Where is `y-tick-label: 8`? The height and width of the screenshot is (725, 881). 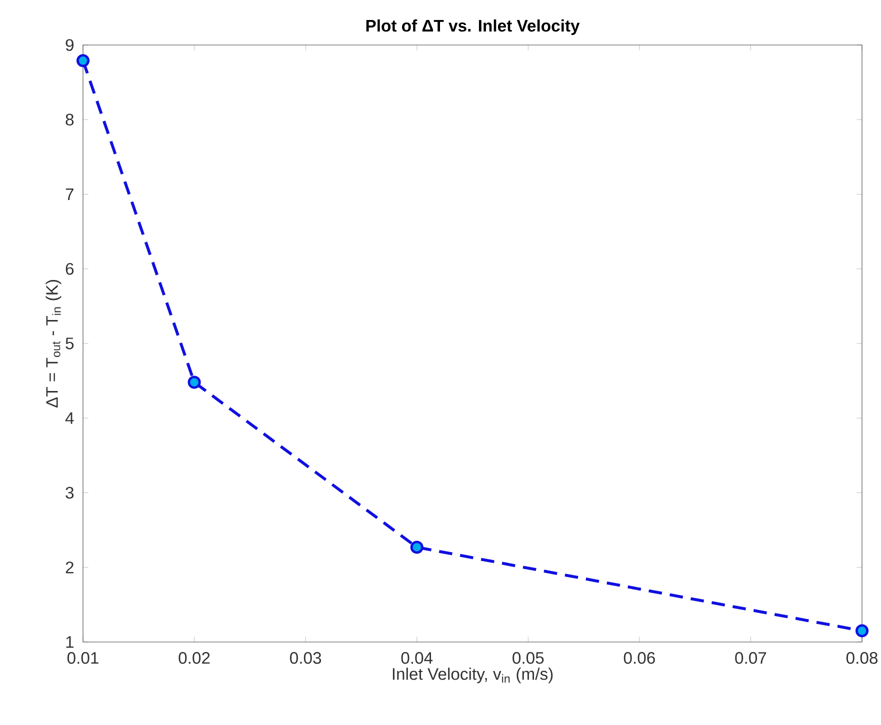
y-tick-label: 8 is located at coordinates (70, 120).